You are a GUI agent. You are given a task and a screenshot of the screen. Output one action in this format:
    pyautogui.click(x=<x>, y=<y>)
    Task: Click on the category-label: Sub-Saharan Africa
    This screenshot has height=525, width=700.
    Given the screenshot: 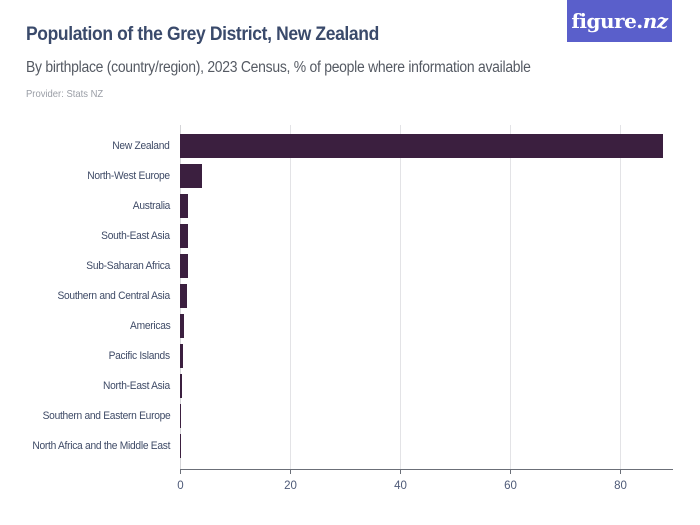 What is the action you would take?
    pyautogui.click(x=128, y=266)
    